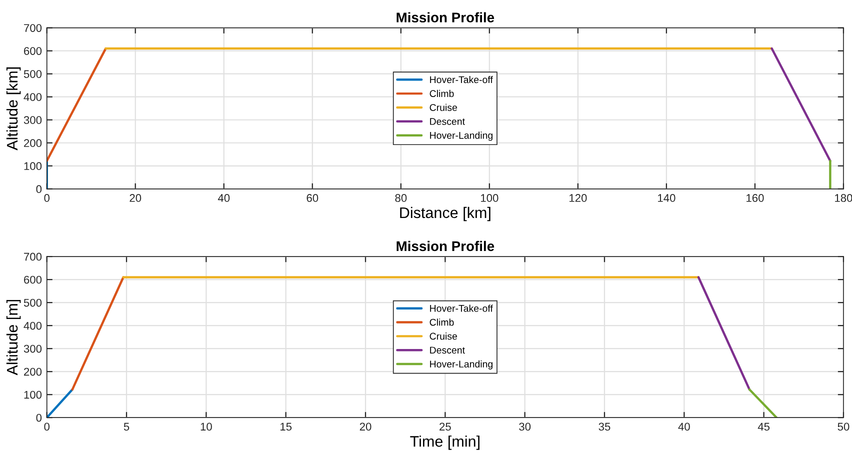  Describe the element at coordinates (489, 198) in the screenshot. I see `x-tick-label: 100` at that location.